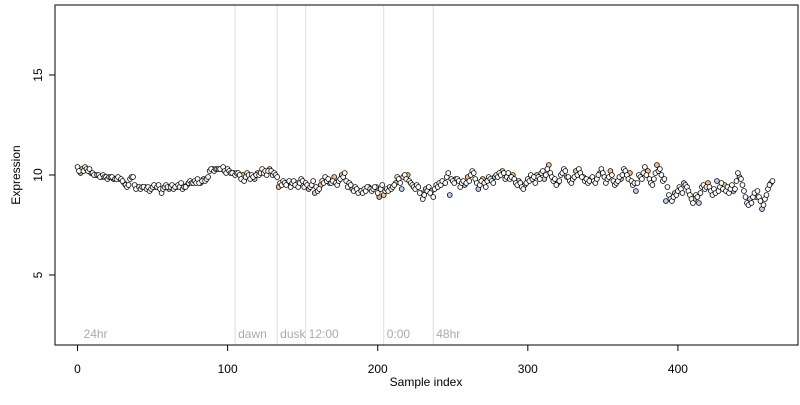  I want to click on marker-labels-group: 24hr dawn dusk 12:00 0:00 48hr, so click(272, 334).